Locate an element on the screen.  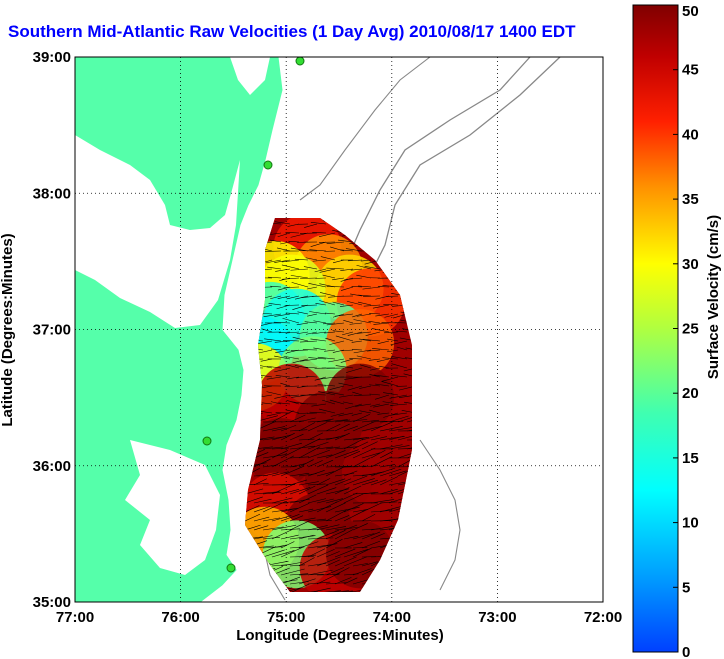
x-tick-label: 75:00 is located at coordinates (286, 617).